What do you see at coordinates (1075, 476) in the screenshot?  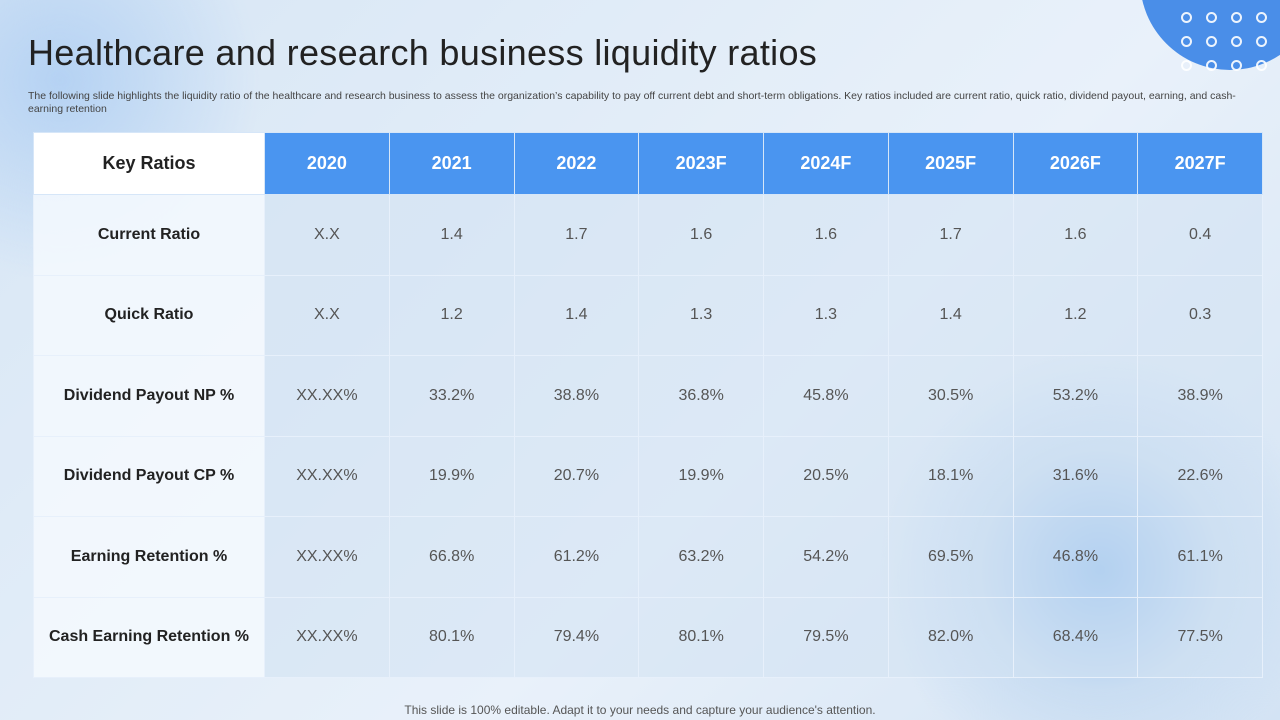 I see `table-cell: 31.6%` at bounding box center [1075, 476].